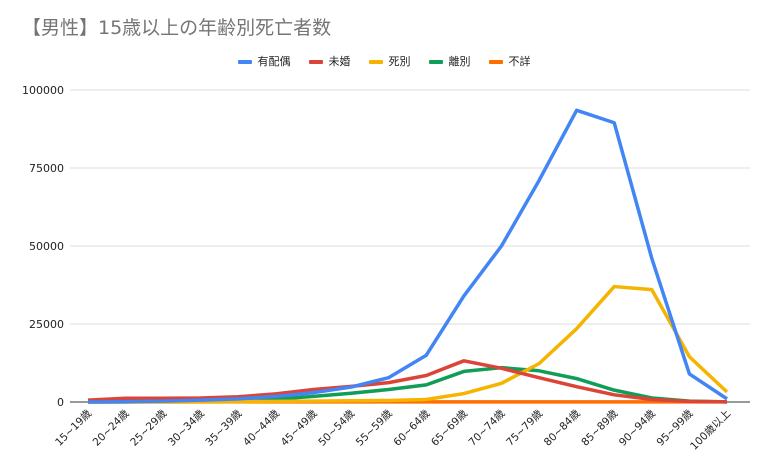 The image size is (768, 472). Describe the element at coordinates (459, 61) in the screenshot. I see `legend-label: 離別` at that location.